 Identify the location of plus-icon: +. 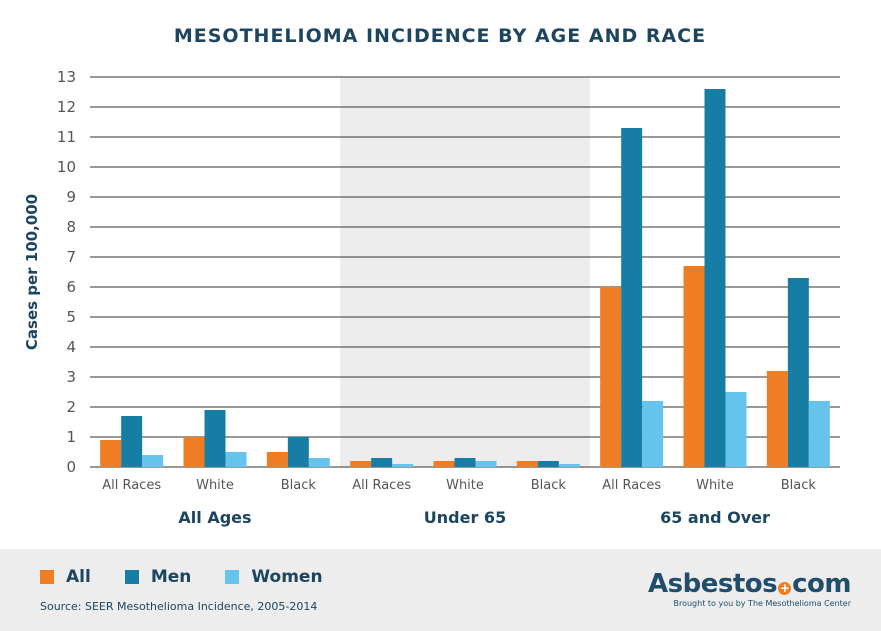
(785, 588).